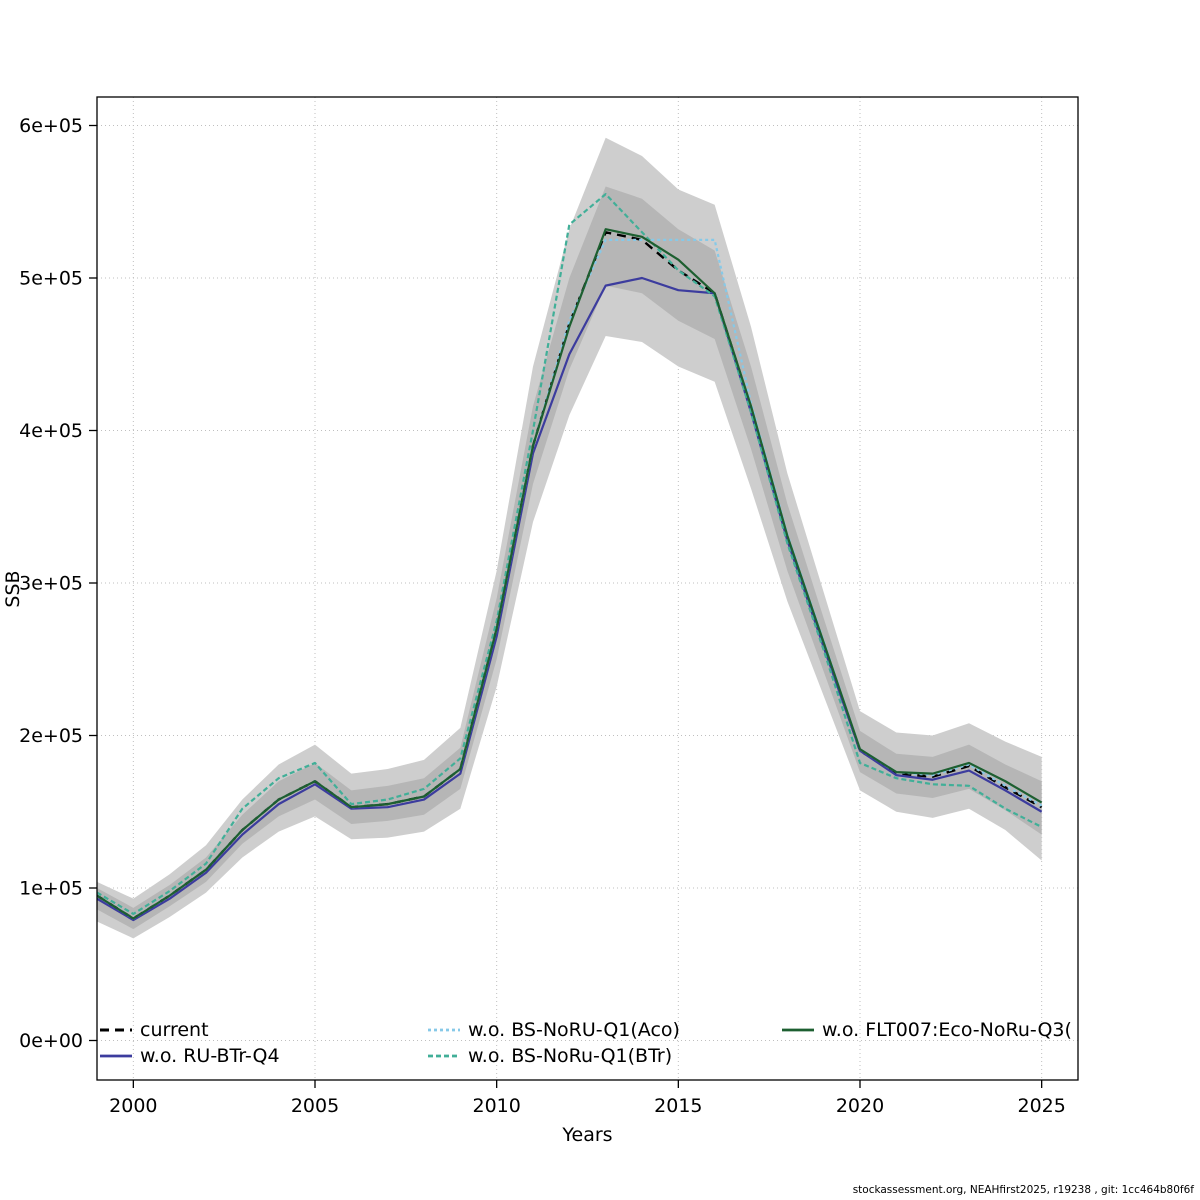 The height and width of the screenshot is (1200, 1200). Describe the element at coordinates (315, 1106) in the screenshot. I see `x-tick-label: 2005` at that location.